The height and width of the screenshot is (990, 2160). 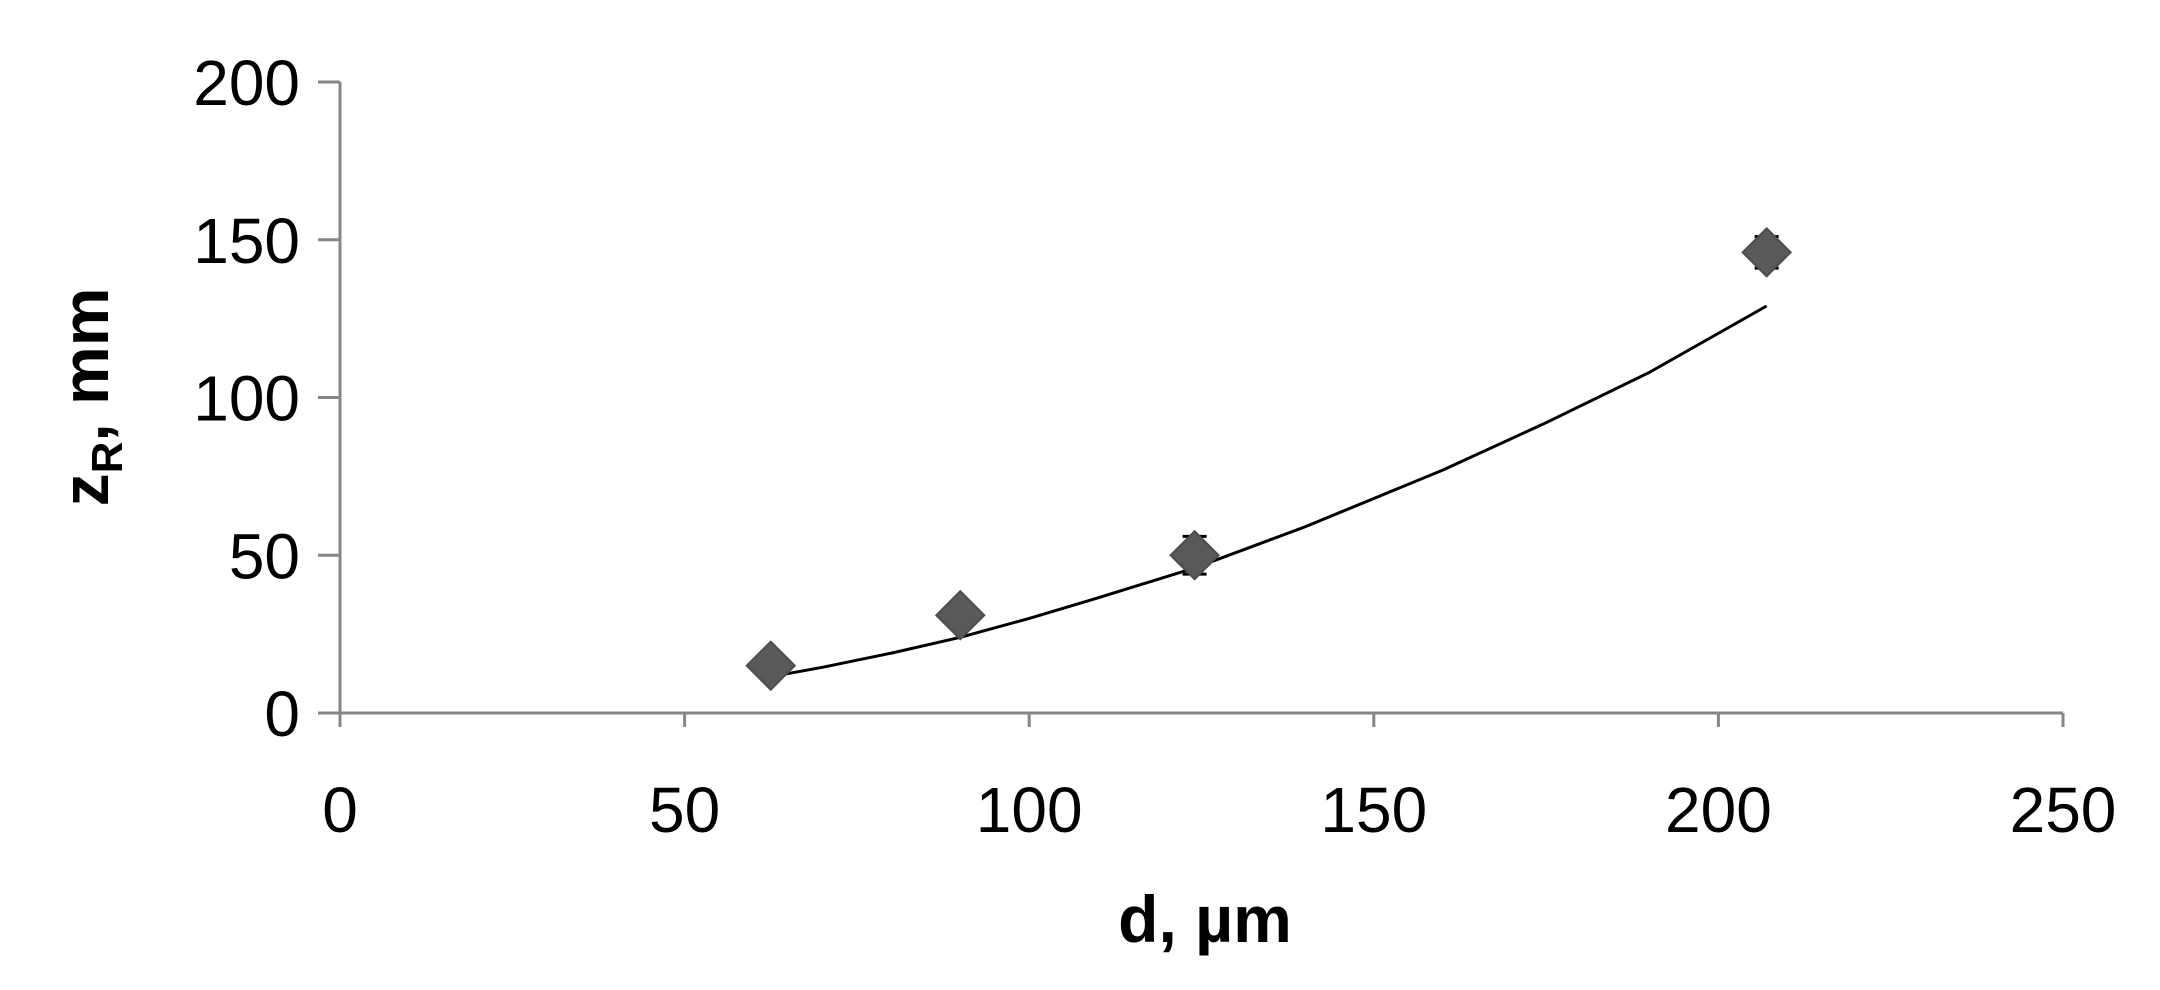 I want to click on y-axis-label-unit: , mm, so click(x=85, y=365).